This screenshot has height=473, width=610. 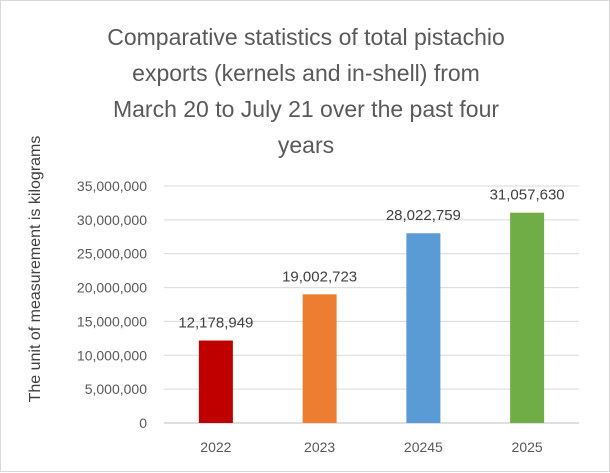 I want to click on x-tick-label: 2022, so click(x=215, y=447).